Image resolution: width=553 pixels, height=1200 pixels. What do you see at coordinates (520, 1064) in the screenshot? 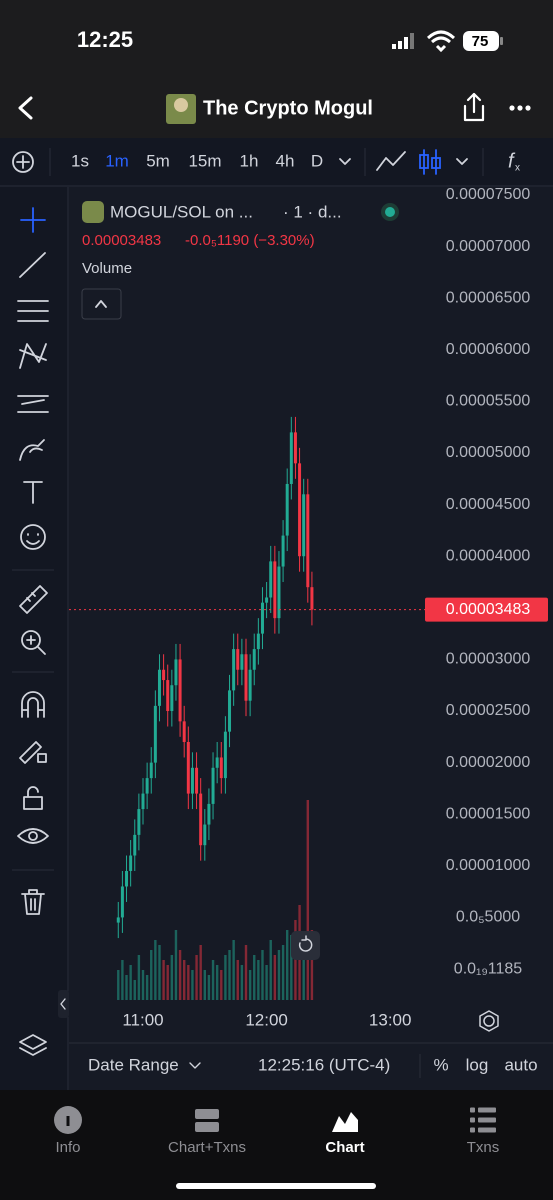
I see `scale-option: auto` at bounding box center [520, 1064].